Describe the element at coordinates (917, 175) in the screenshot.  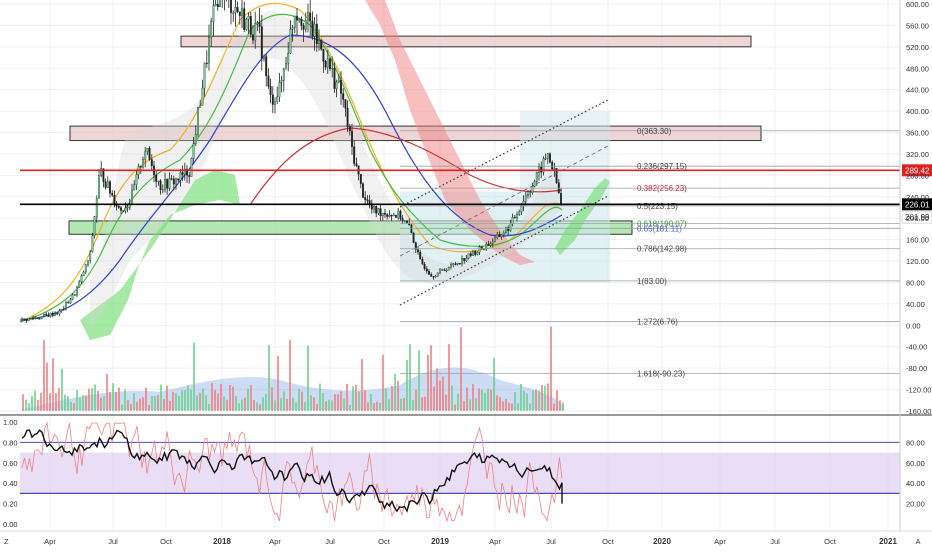
I see `price-tick-label: 280.00` at that location.